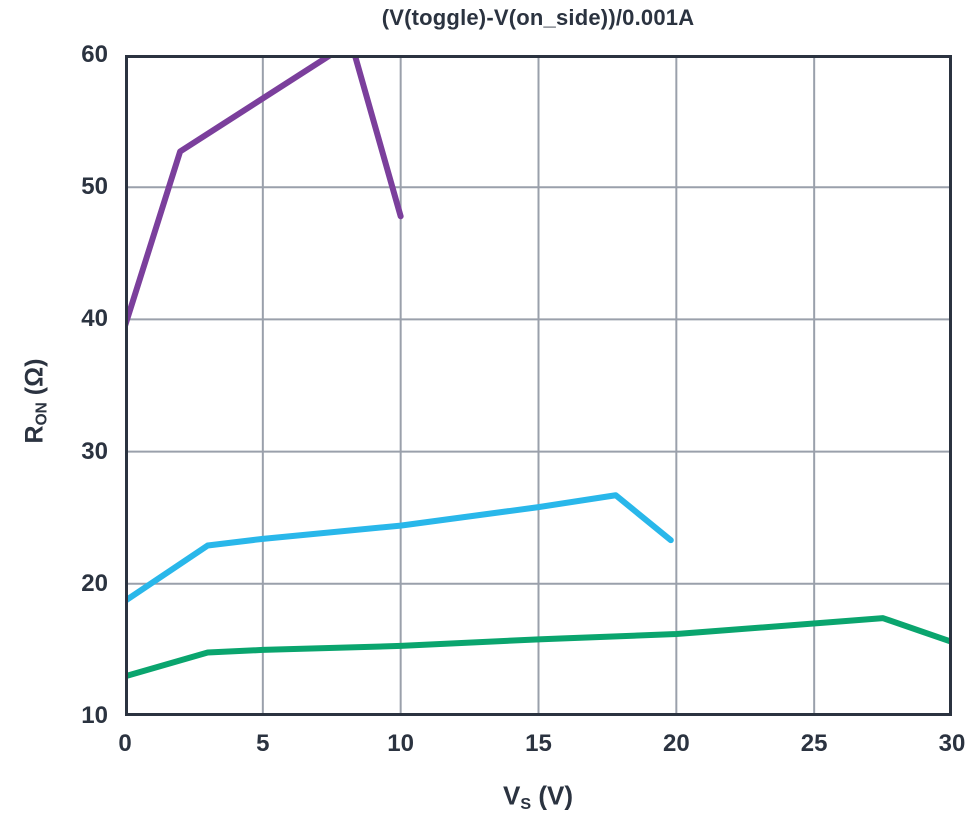 The image size is (978, 821). What do you see at coordinates (94, 451) in the screenshot?
I see `y-tick-label: 30` at bounding box center [94, 451].